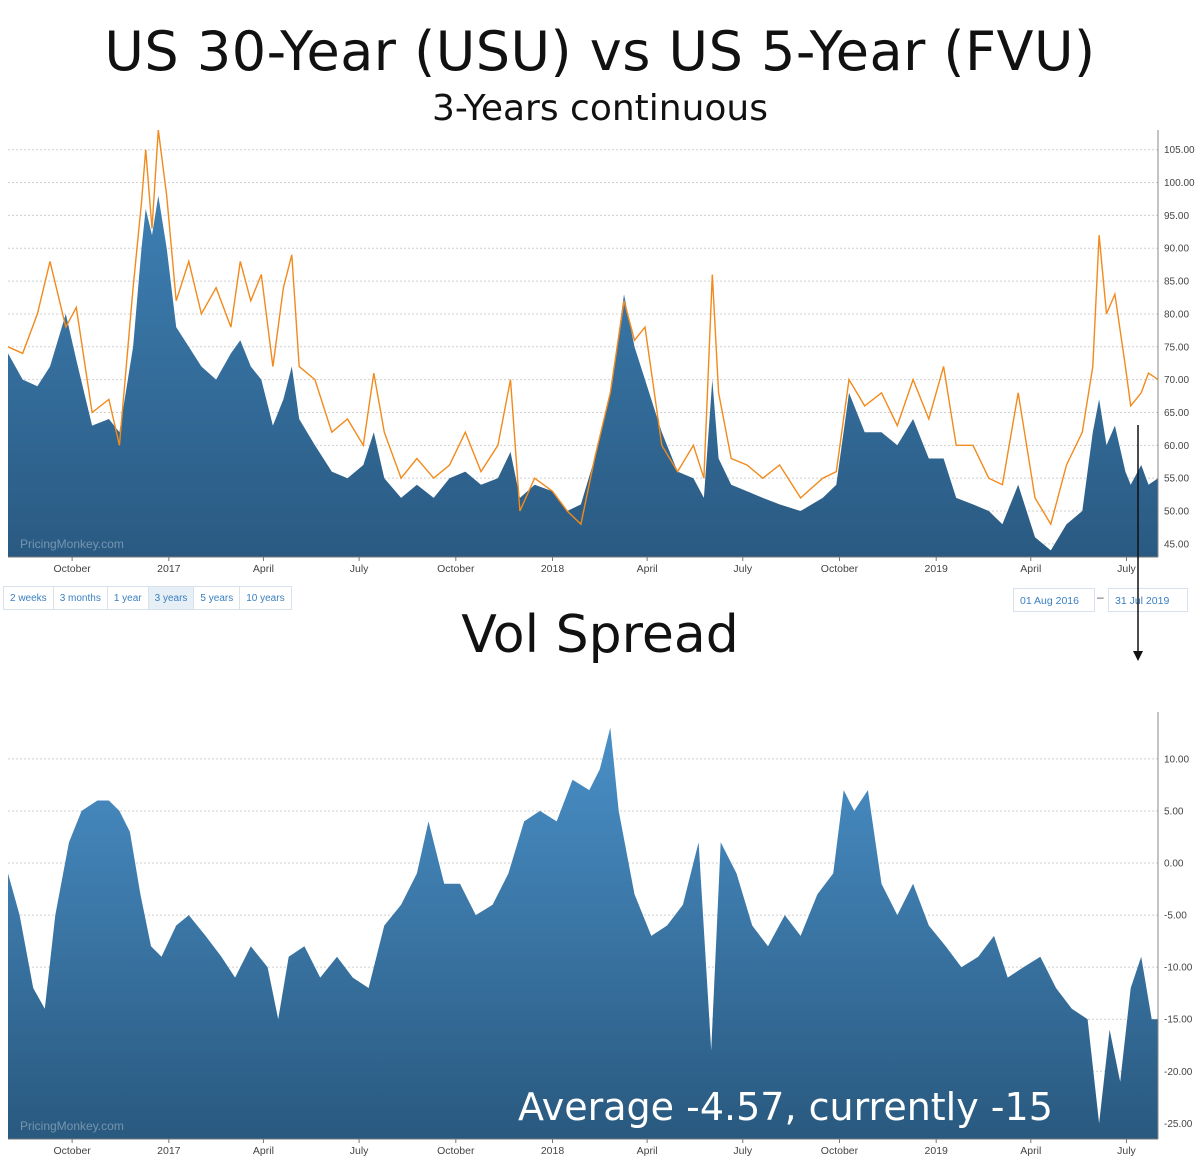 This screenshot has height=1167, width=1200. Describe the element at coordinates (1176, 479) in the screenshot. I see `y-tick-label: 55.00` at that location.